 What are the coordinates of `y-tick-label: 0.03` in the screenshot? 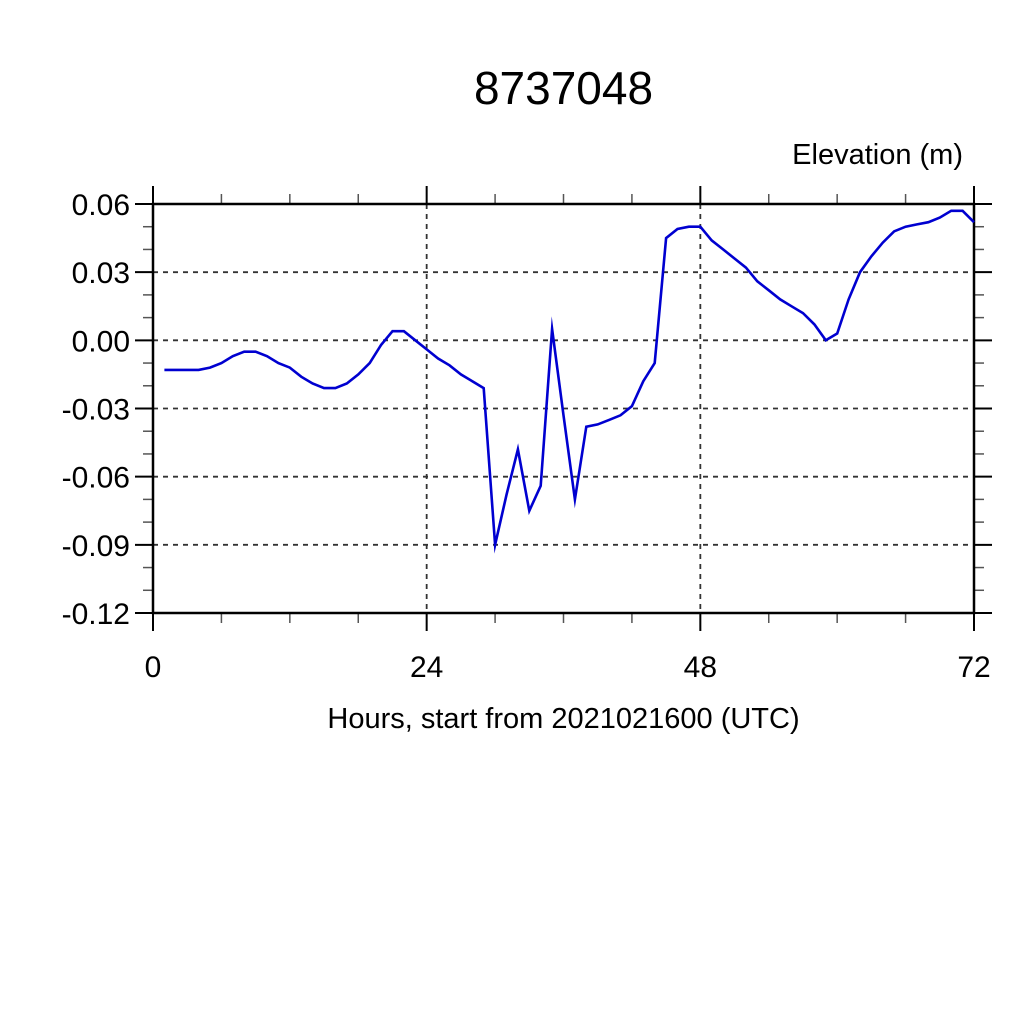 It's located at (101, 273).